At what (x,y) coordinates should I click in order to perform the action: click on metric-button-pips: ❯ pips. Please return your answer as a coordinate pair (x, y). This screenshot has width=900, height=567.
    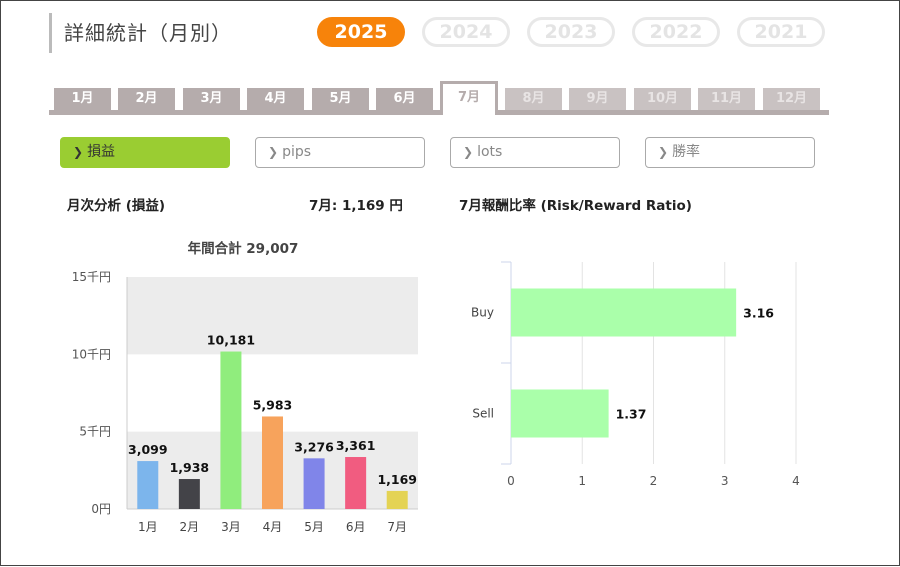
    Looking at the image, I should click on (340, 152).